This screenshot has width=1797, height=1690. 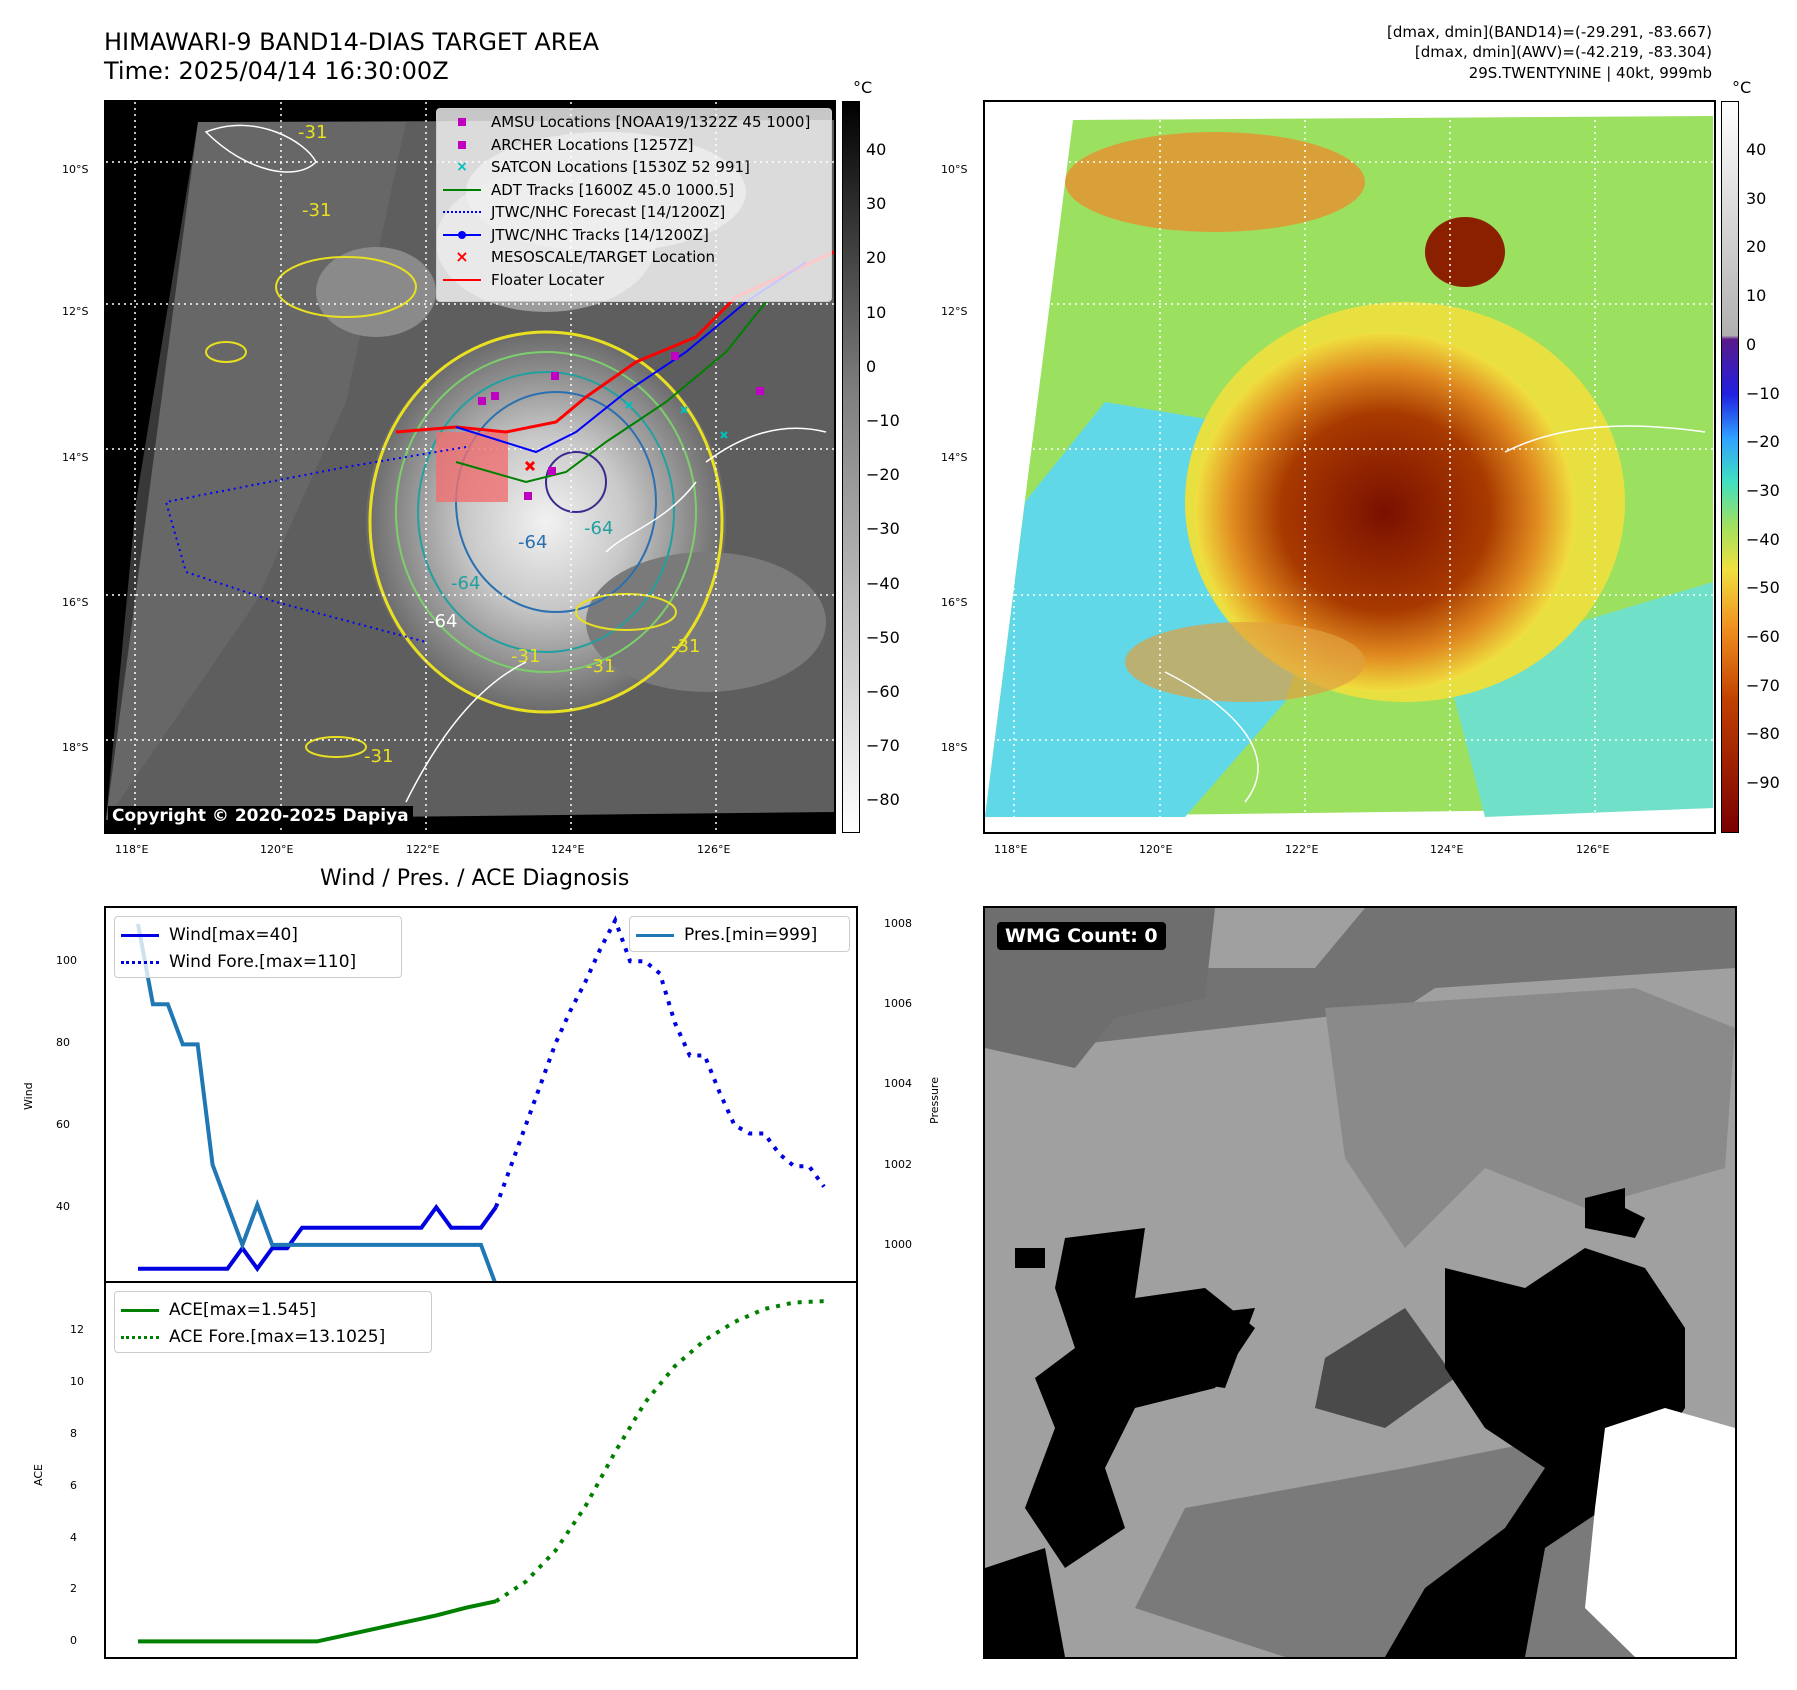 I want to click on colorbar-tick: −90, so click(x=1763, y=783).